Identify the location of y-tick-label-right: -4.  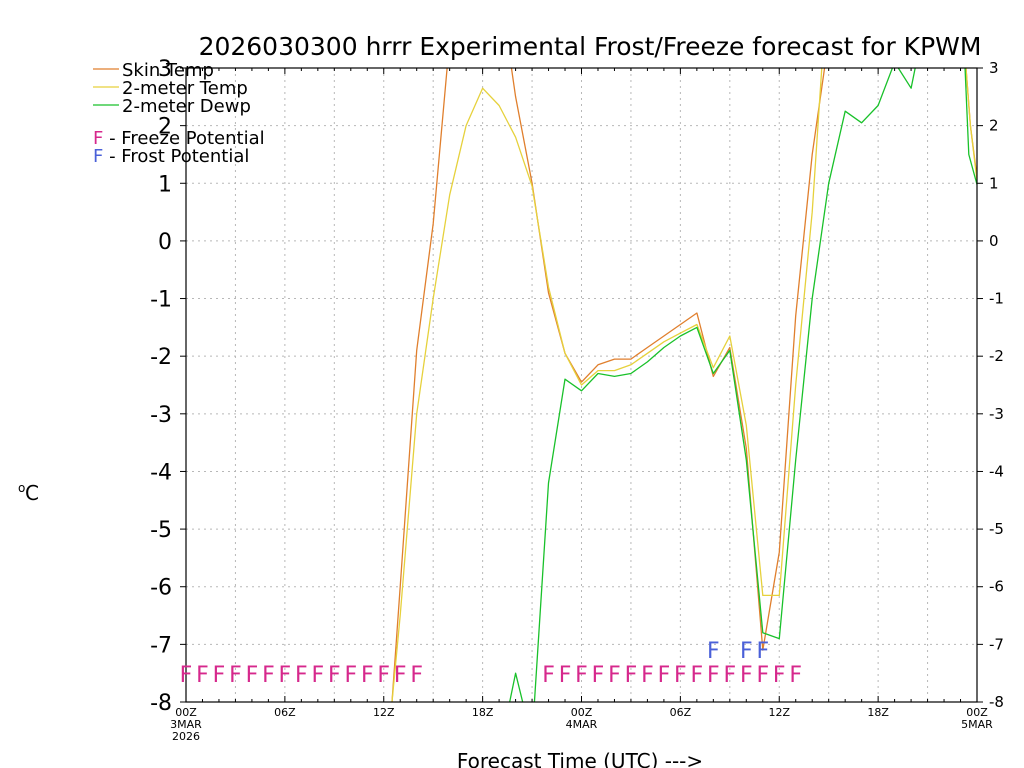
(996, 471).